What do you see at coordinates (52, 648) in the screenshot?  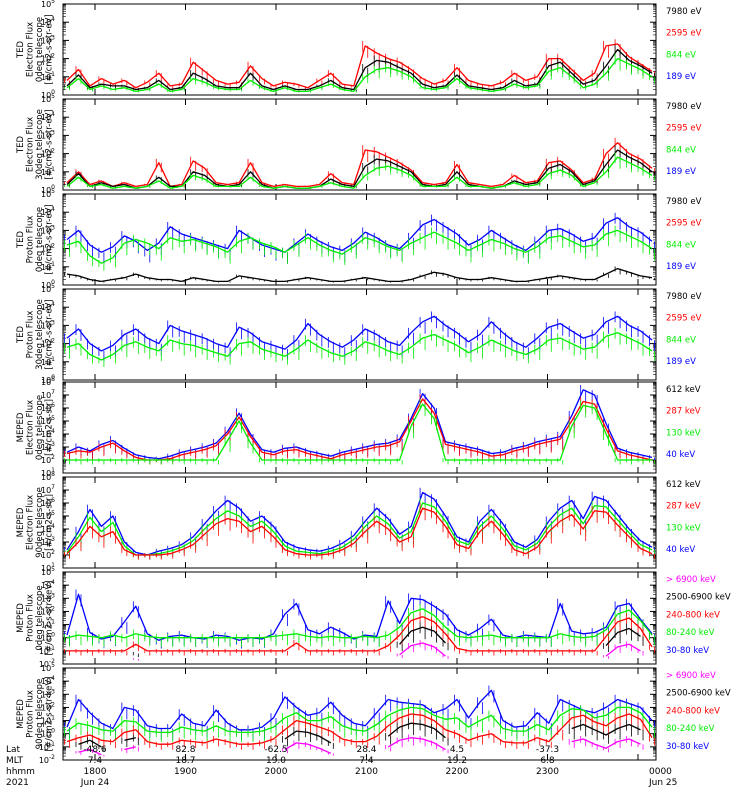 I see `y-tick-exponent: -1` at bounding box center [52, 648].